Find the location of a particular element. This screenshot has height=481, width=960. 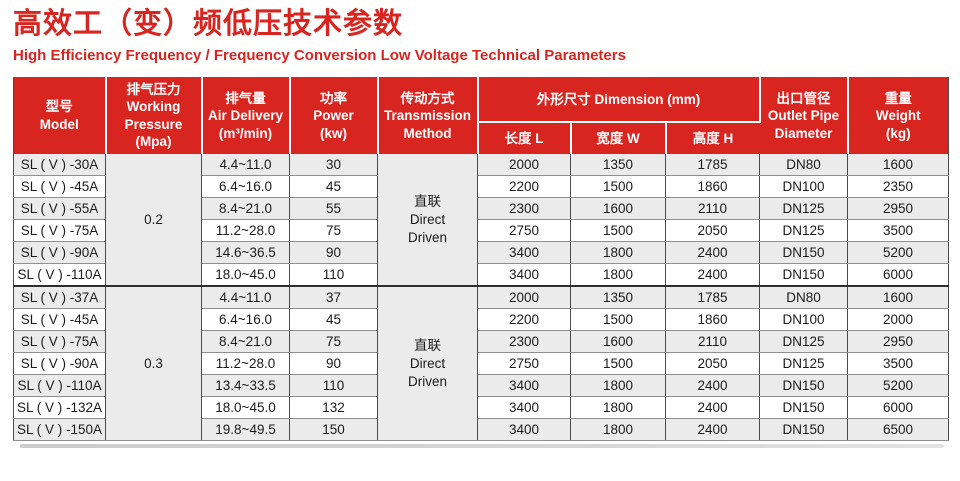

working-pressure-cell: 0.3 is located at coordinates (153, 364).